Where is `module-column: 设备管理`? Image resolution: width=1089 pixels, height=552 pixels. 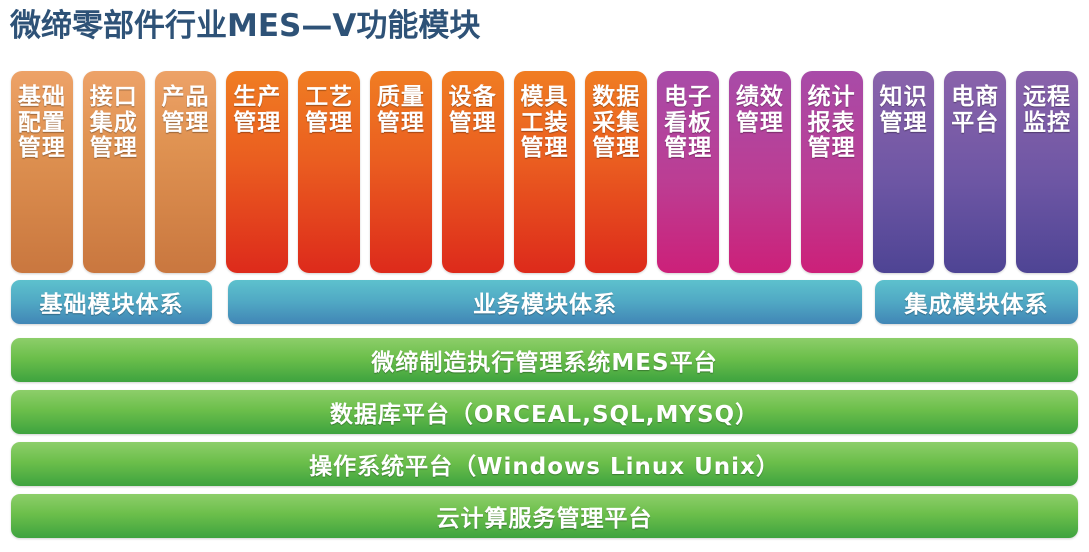
module-column: 设备管理 is located at coordinates (472, 172).